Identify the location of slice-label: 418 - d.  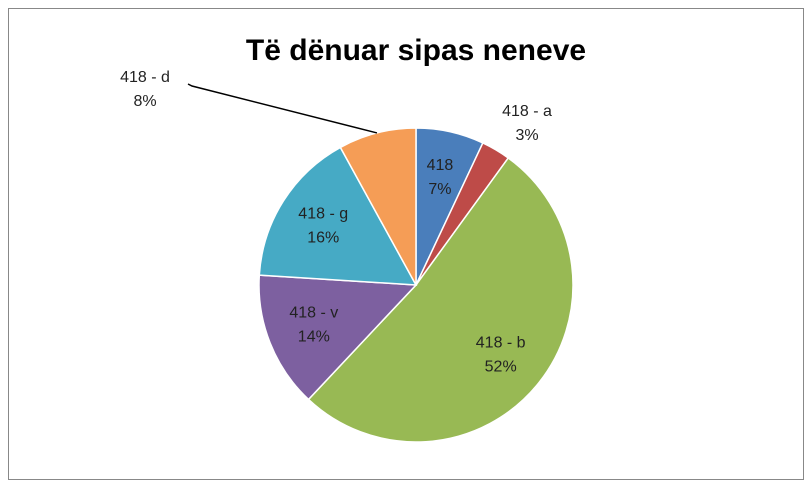
(145, 77).